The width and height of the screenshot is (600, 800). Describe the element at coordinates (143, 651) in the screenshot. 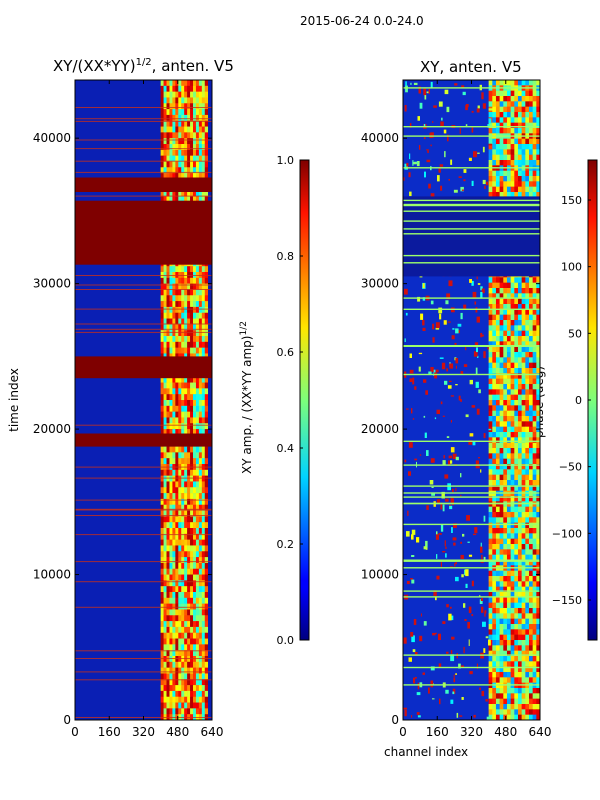

I see `left-flag-line` at that location.